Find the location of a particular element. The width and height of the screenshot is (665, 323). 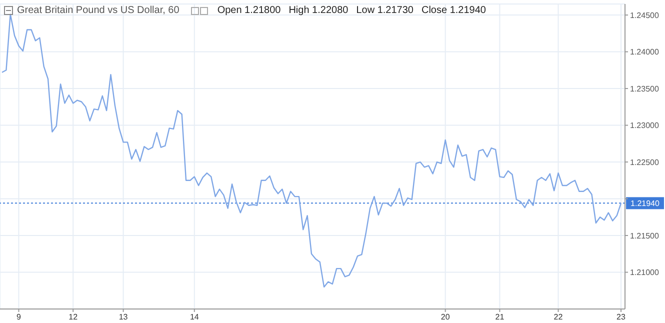

x-tick-label: 9 is located at coordinates (19, 317).